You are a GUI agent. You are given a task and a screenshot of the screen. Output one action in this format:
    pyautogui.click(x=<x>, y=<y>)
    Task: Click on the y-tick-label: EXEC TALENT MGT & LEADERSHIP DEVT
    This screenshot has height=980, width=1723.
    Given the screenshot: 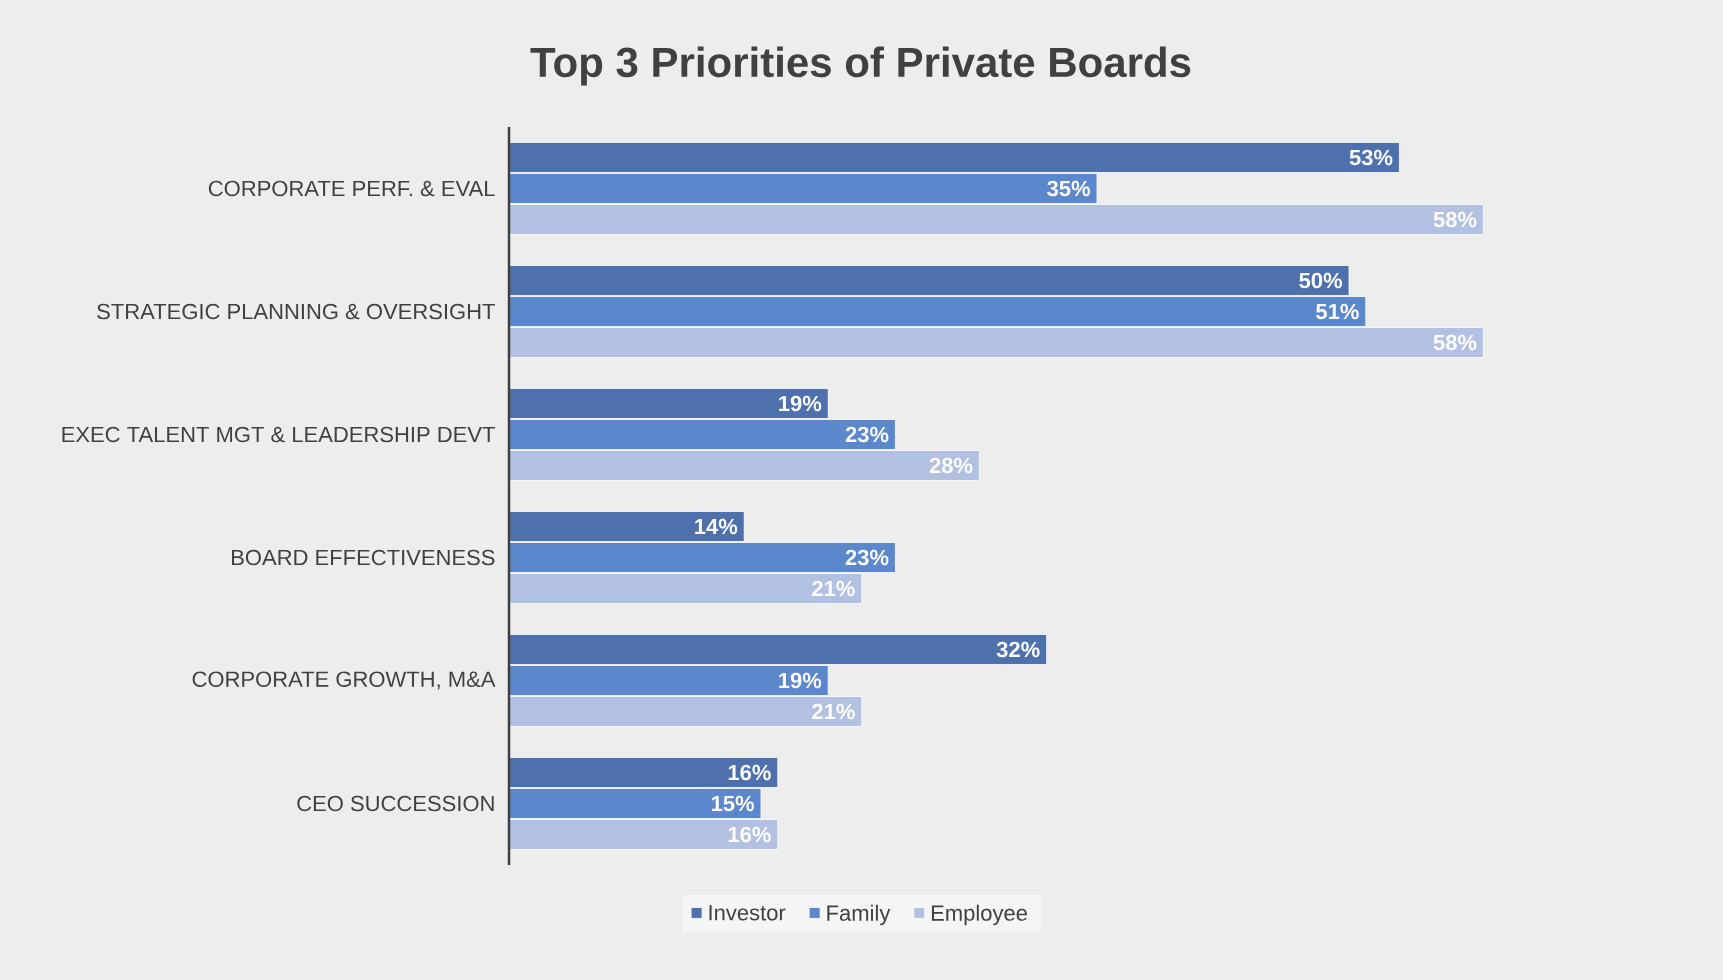 What is the action you would take?
    pyautogui.click(x=278, y=434)
    